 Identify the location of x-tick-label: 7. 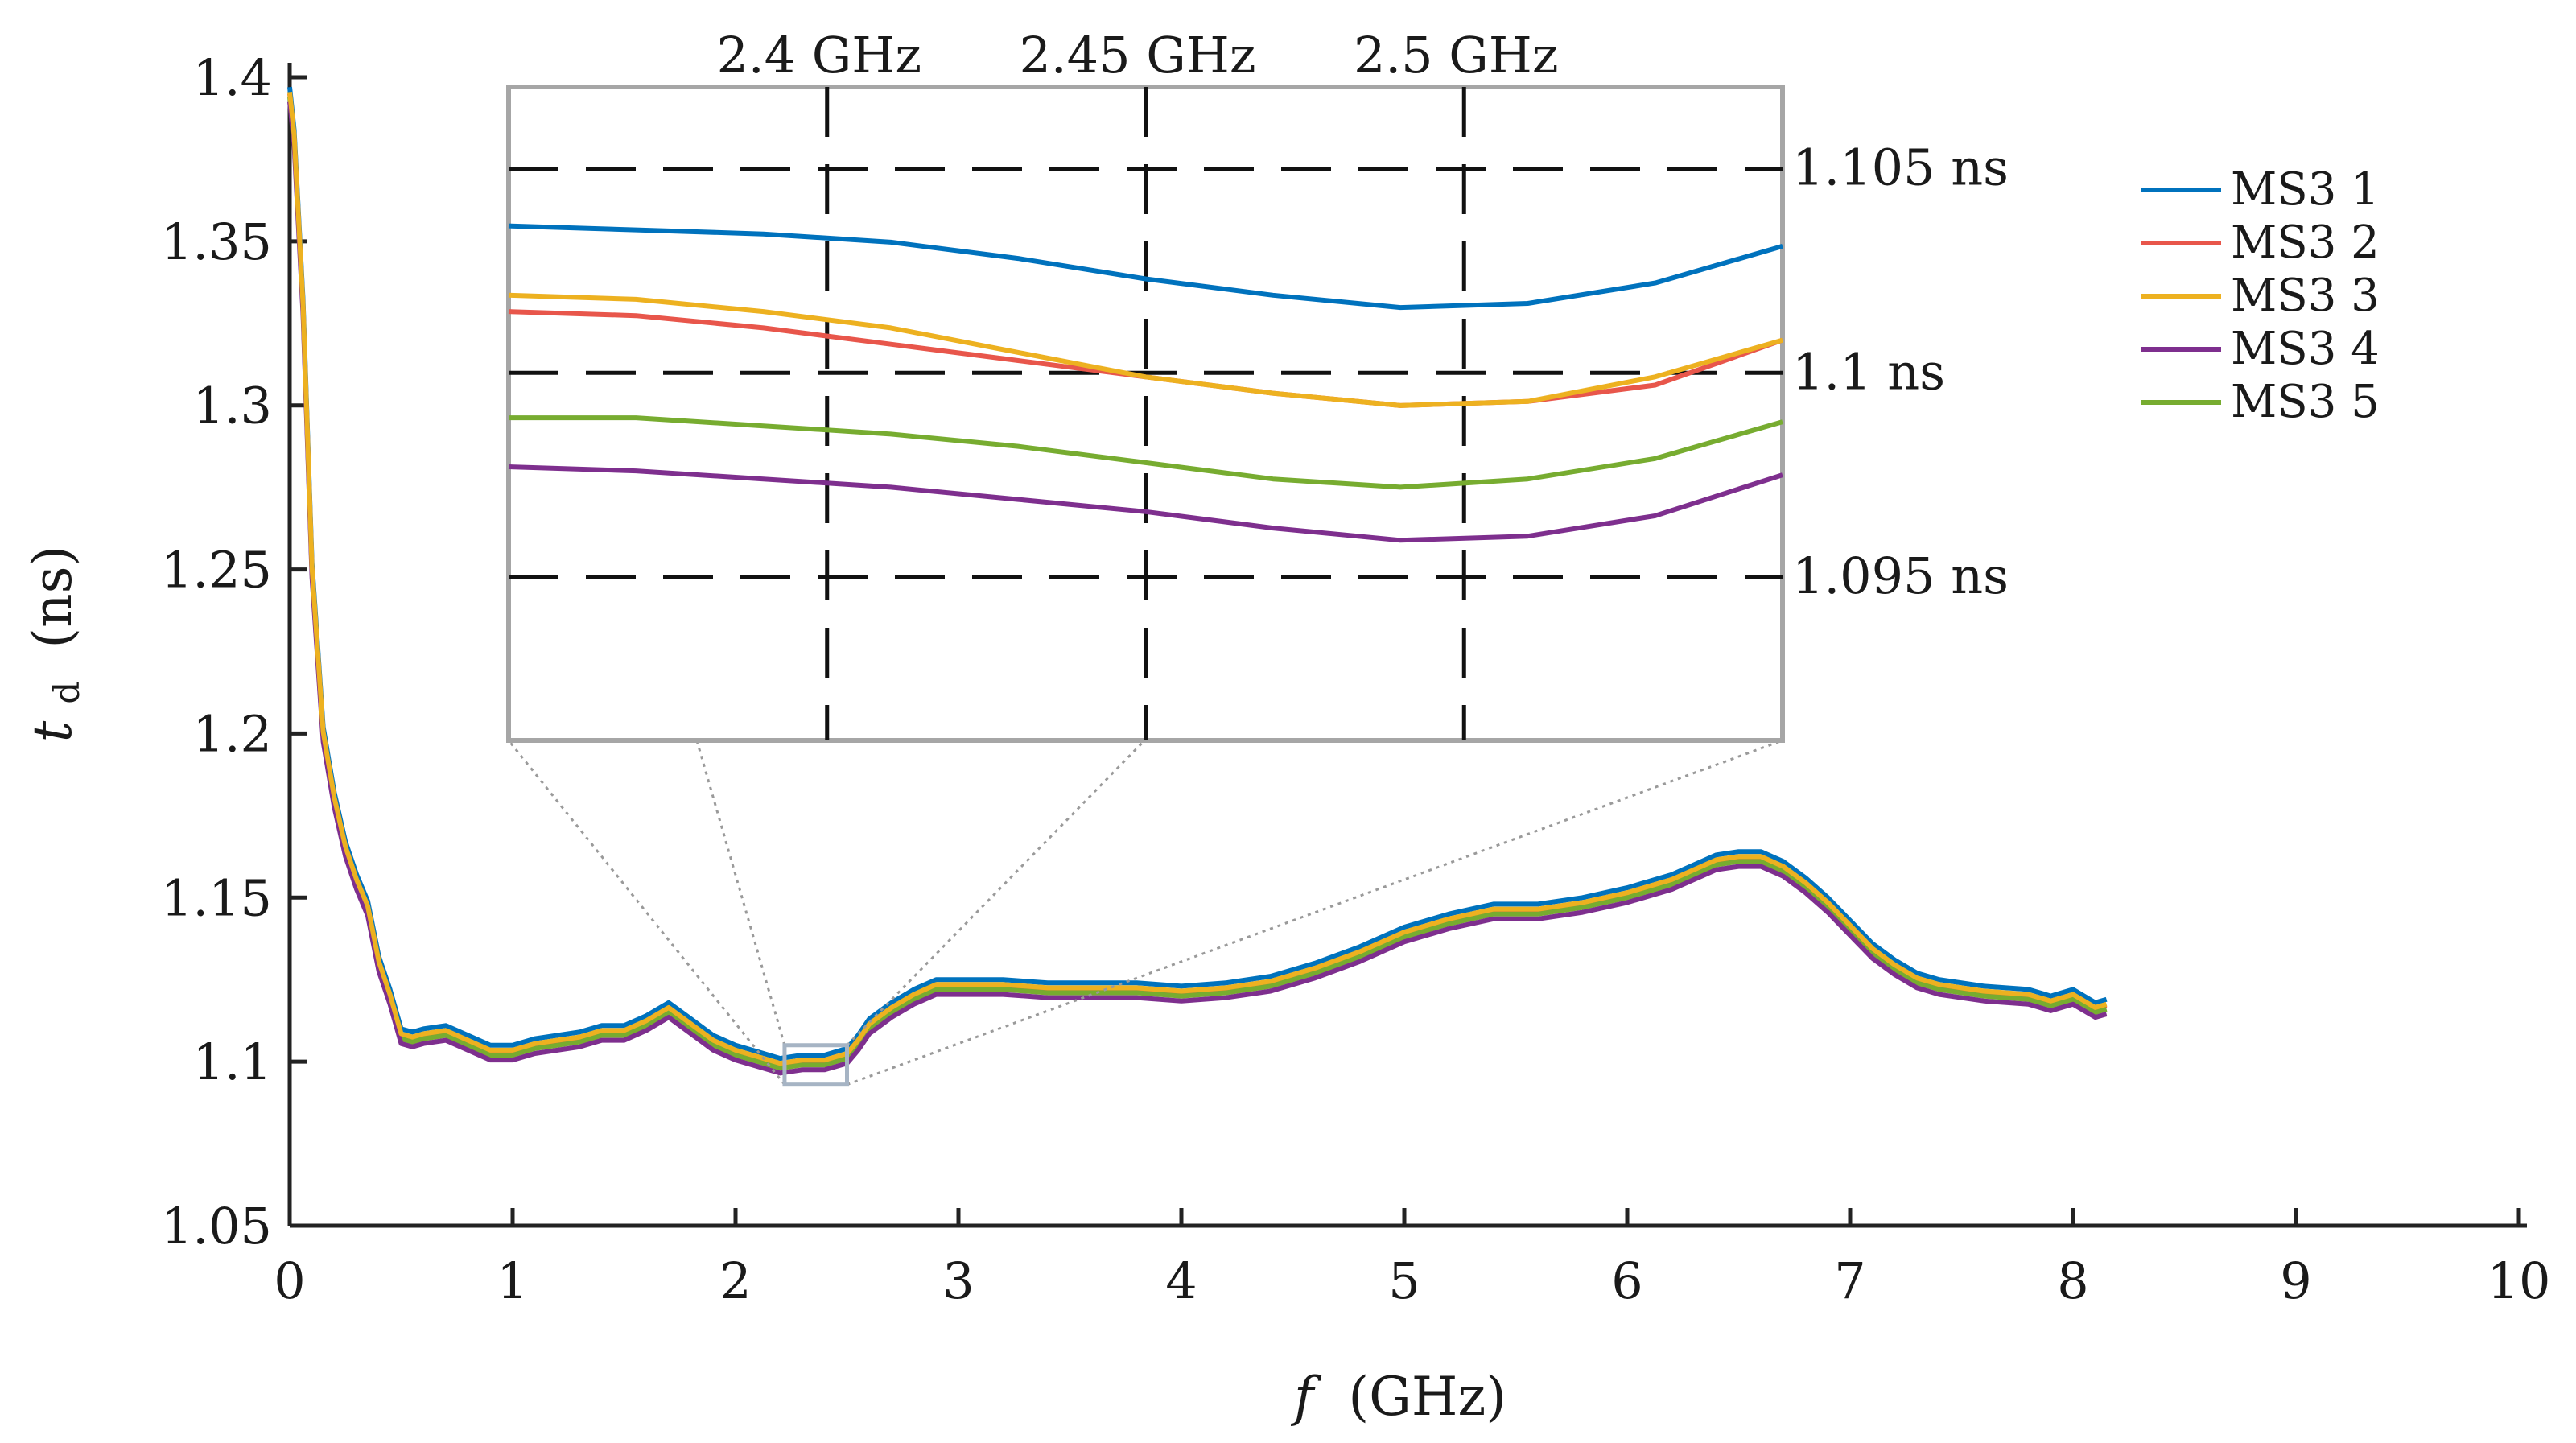
(1849, 1281).